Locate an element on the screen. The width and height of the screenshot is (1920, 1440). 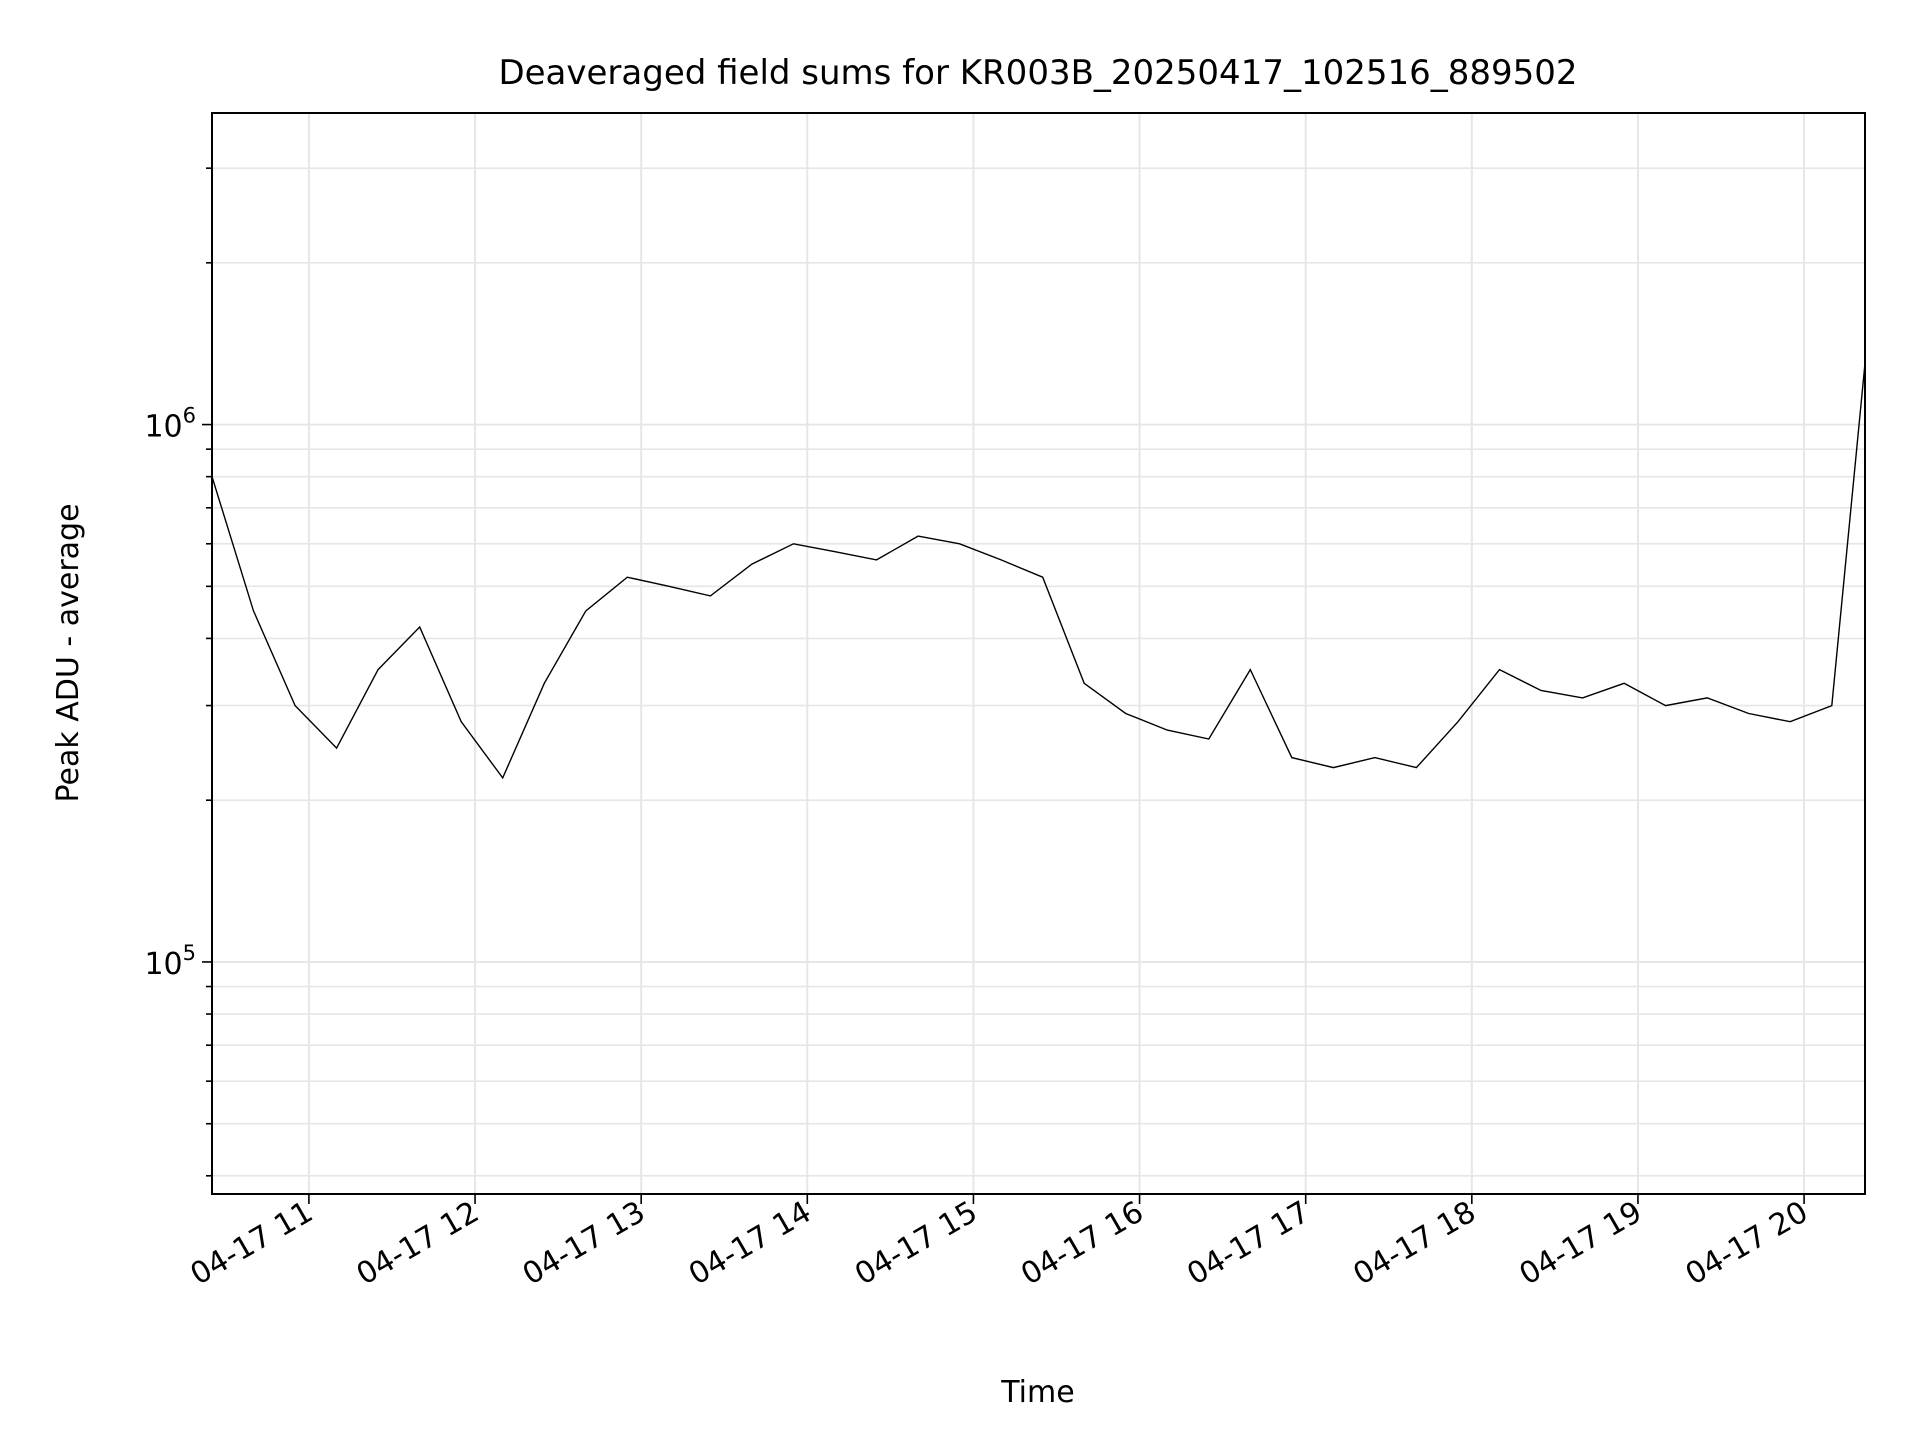
x-axis-label: Time is located at coordinates (1037, 1392).